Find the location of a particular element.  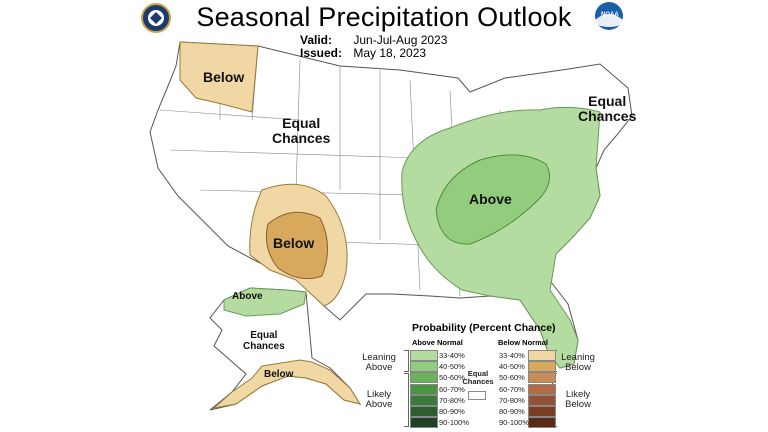

legend-equal-swatch is located at coordinates (477, 395).